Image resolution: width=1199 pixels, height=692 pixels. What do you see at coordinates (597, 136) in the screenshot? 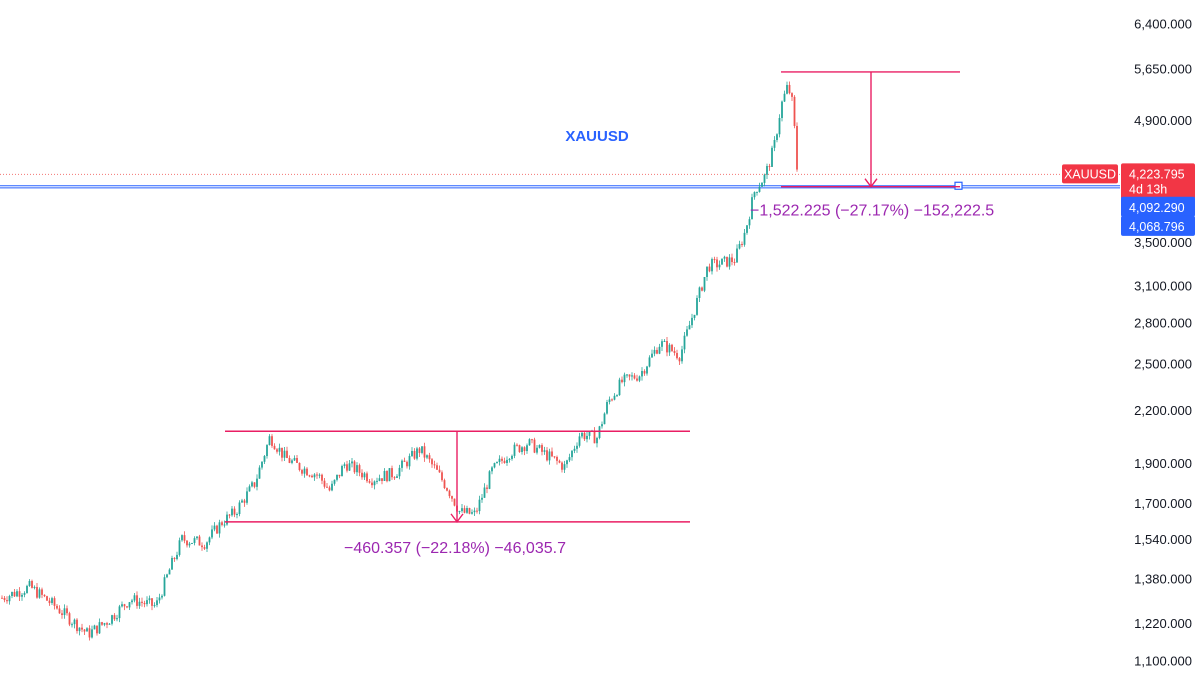
I see `symbol-label: XAUUSD` at bounding box center [597, 136].